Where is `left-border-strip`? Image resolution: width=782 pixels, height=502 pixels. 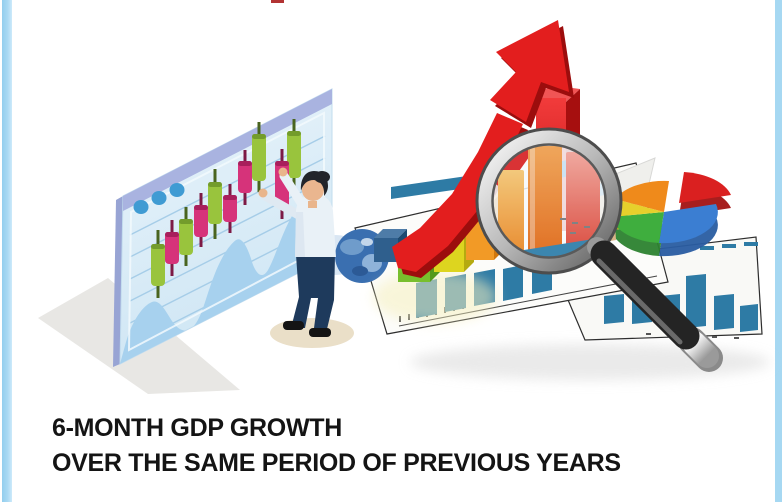
left-border-strip is located at coordinates (7, 251).